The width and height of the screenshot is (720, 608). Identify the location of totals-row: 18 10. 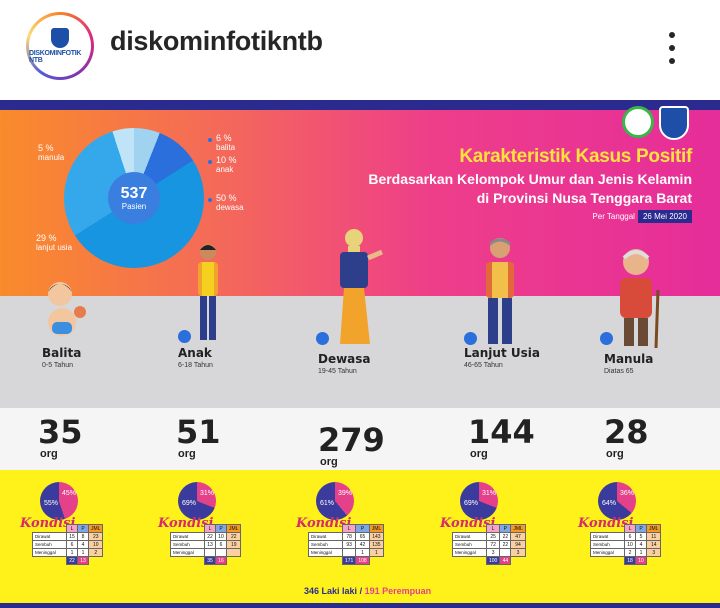
(625, 560).